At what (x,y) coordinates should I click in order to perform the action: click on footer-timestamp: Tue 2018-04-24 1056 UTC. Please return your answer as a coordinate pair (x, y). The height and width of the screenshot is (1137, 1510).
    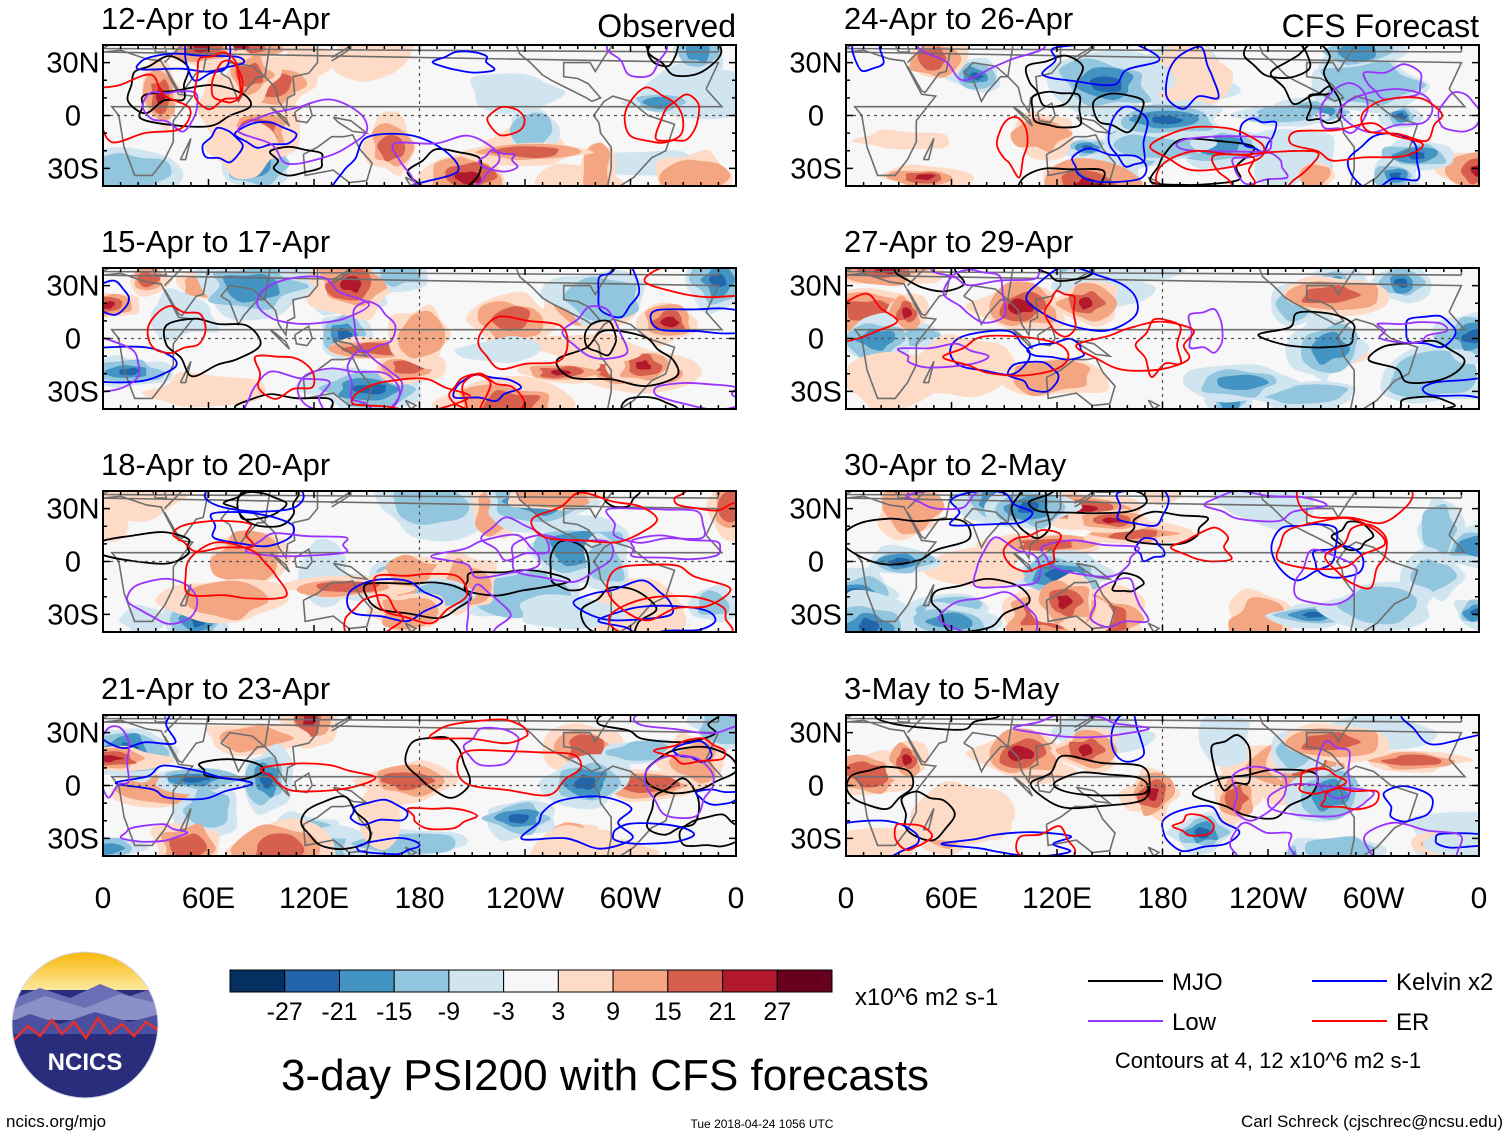
    Looking at the image, I should click on (762, 1124).